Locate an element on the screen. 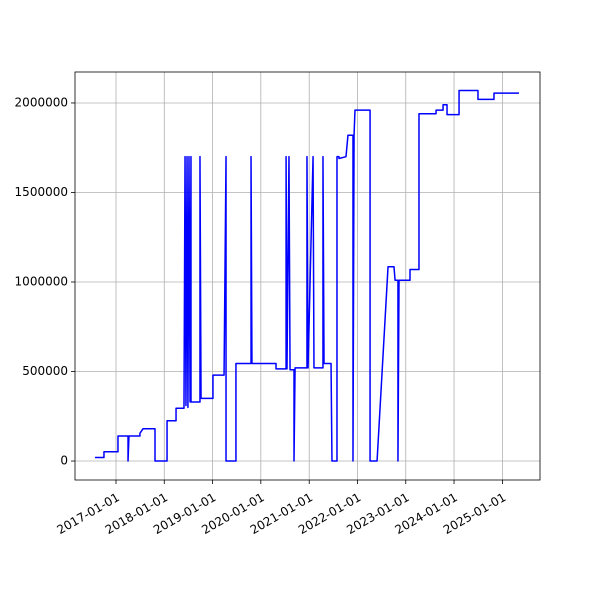 The height and width of the screenshot is (600, 600). y-tick-label: 0 is located at coordinates (64, 461).